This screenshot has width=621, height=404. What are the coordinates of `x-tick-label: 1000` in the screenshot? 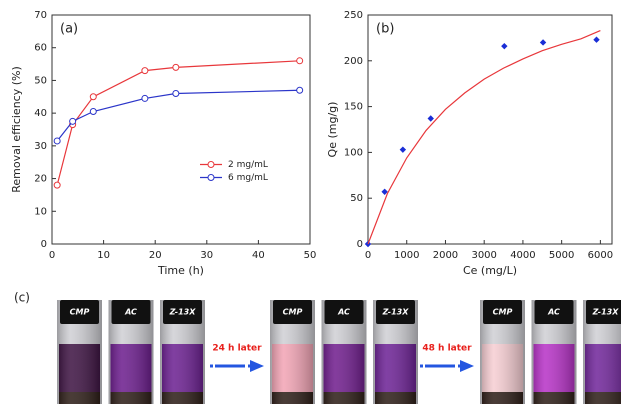 It's located at (406, 255).